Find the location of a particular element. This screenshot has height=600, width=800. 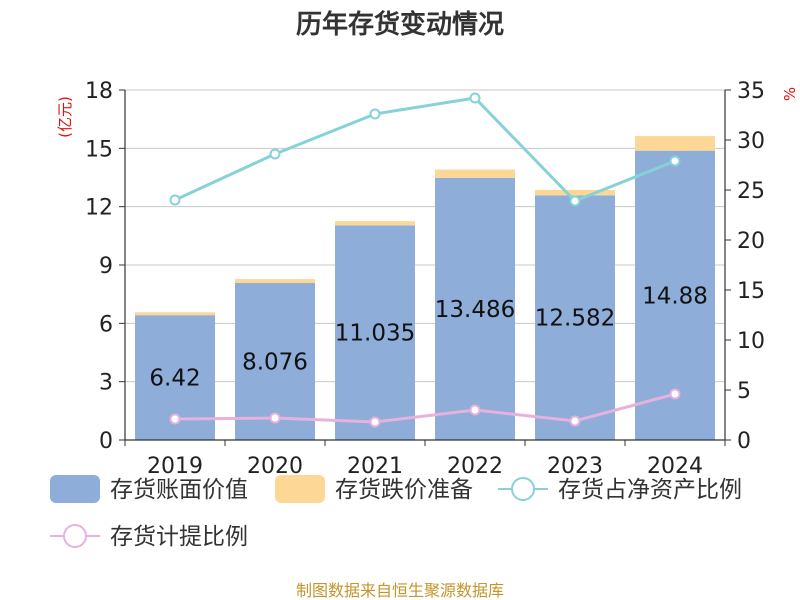

bar-value-label: 14.88 is located at coordinates (675, 296).